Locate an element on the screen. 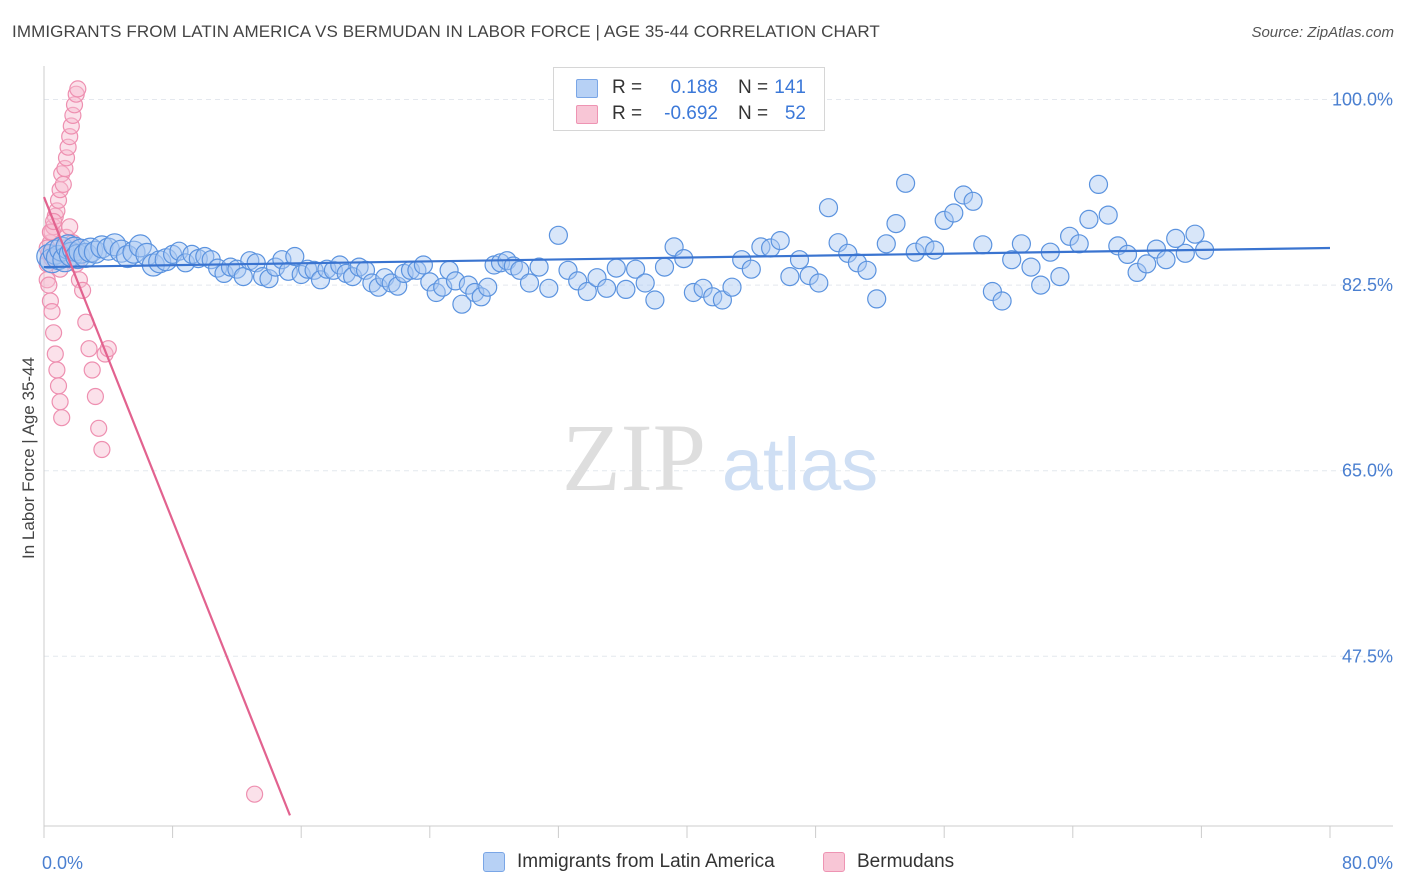 The height and width of the screenshot is (892, 1406). y-axis-label: In Labor Force | Age 35-44 is located at coordinates (28, 458).